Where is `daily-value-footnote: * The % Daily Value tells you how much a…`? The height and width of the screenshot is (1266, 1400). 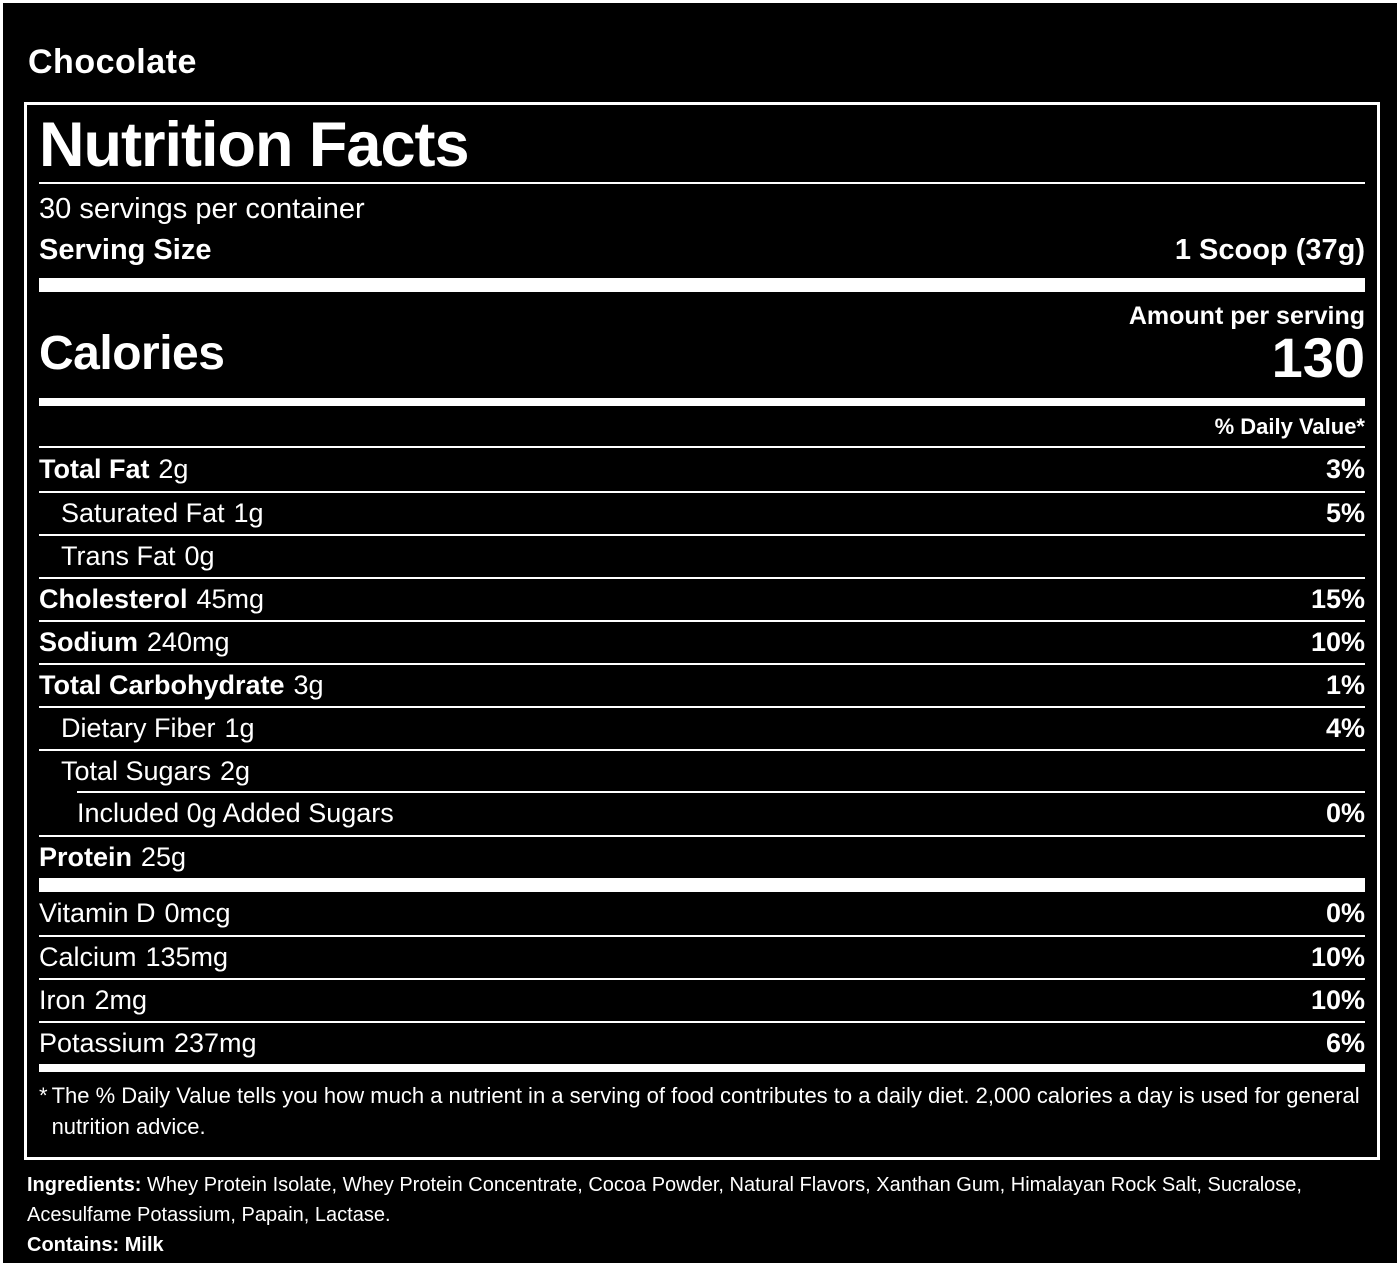 daily-value-footnote: * The % Daily Value tells you how much a… is located at coordinates (702, 1112).